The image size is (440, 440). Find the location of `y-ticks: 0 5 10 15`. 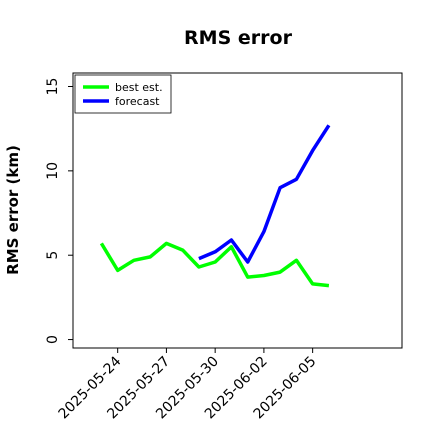

y-ticks: 0 5 10 15 is located at coordinates (59, 211).